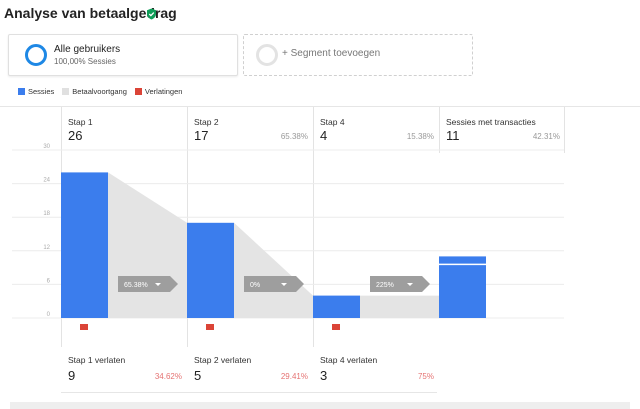 This screenshot has width=640, height=409. I want to click on legend-item-progress: Betaalvoortgang, so click(94, 91).